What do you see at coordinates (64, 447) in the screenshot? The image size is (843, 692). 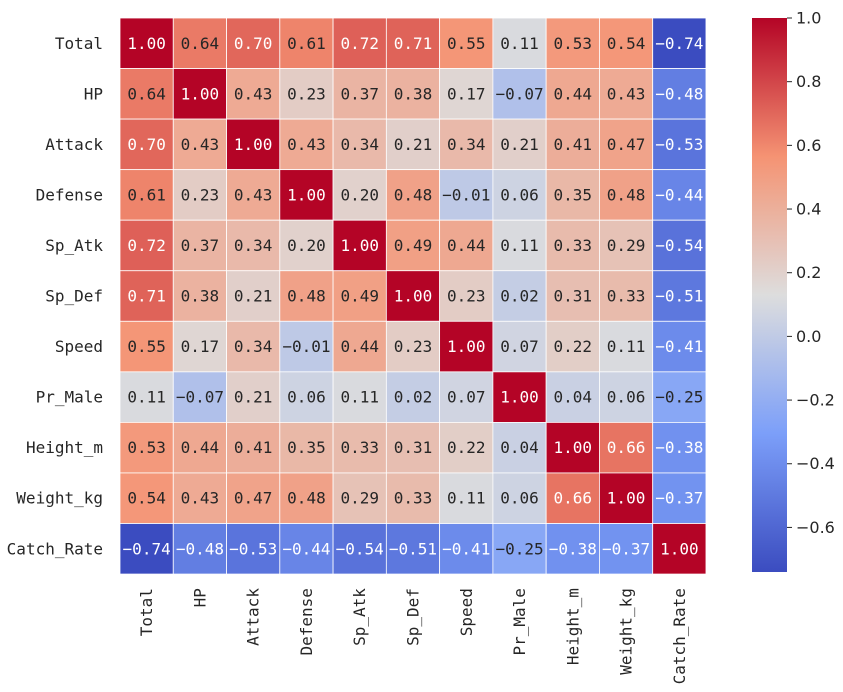 I see `row-tick-label: Height_m` at bounding box center [64, 447].